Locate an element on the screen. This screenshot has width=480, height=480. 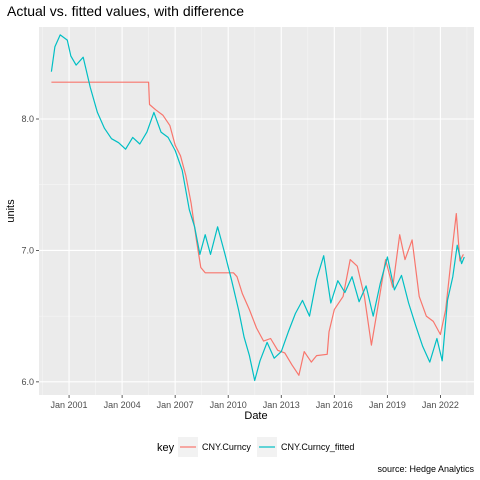
x-tick-label: Jan 2007 is located at coordinates (175, 405).